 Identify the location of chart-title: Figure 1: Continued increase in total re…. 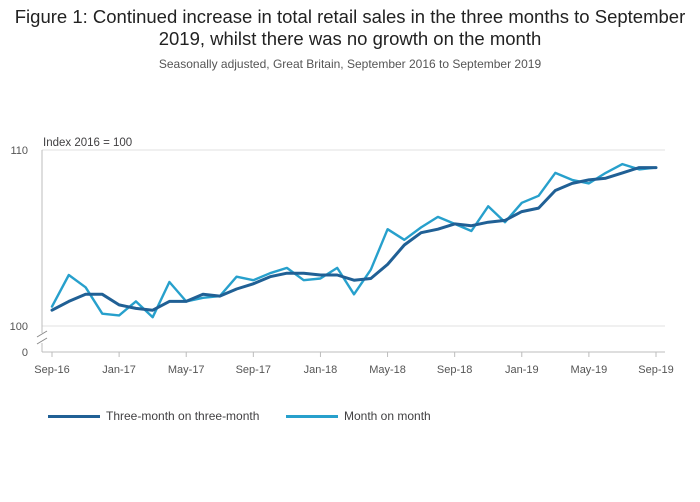
(350, 27).